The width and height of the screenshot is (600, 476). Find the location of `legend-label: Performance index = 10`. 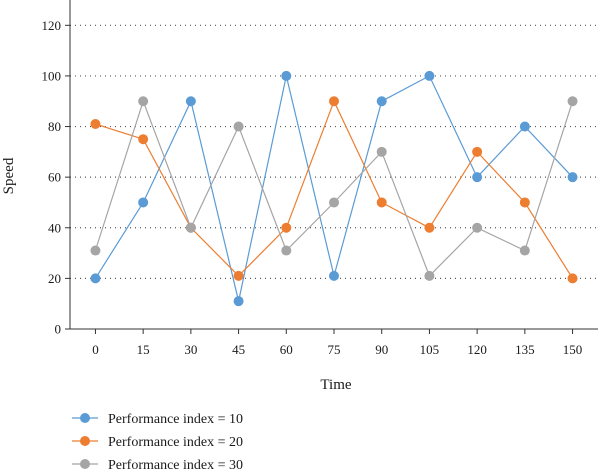

legend-label: Performance index = 10 is located at coordinates (175, 419).